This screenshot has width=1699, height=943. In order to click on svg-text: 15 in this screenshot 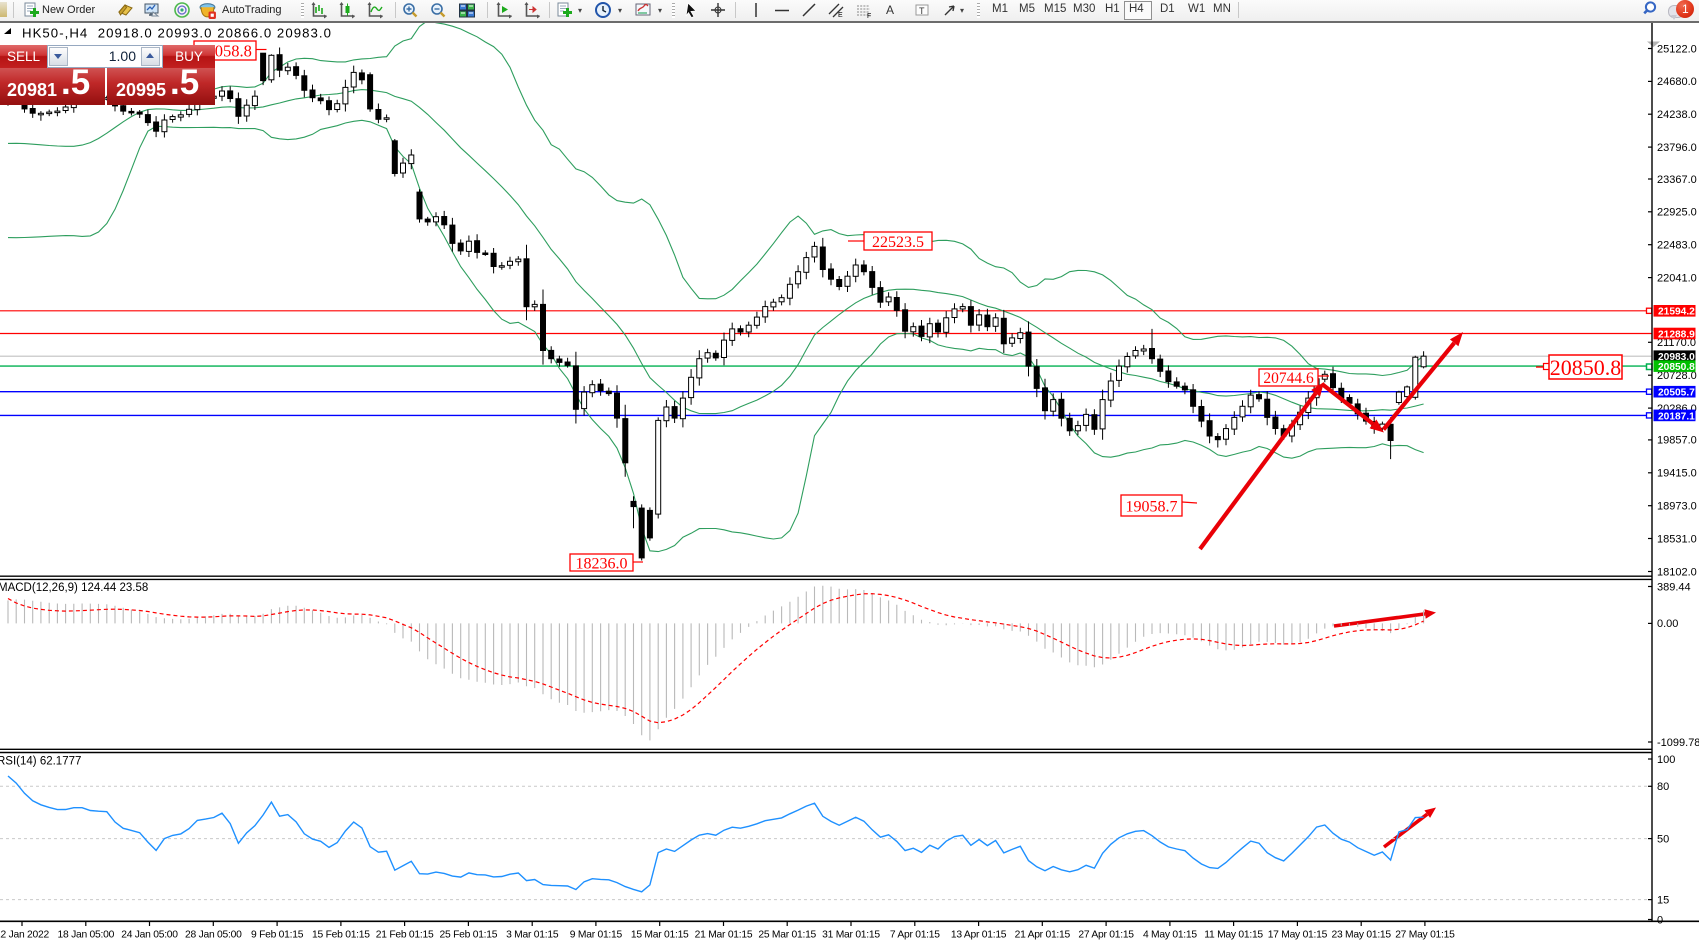, I will do `click(1663, 900)`.